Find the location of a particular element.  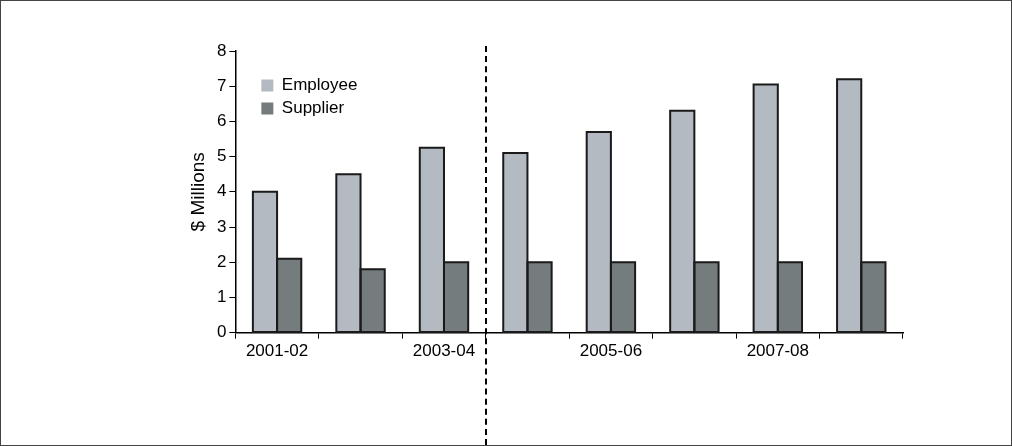

legend-label: Employee is located at coordinates (319, 85).